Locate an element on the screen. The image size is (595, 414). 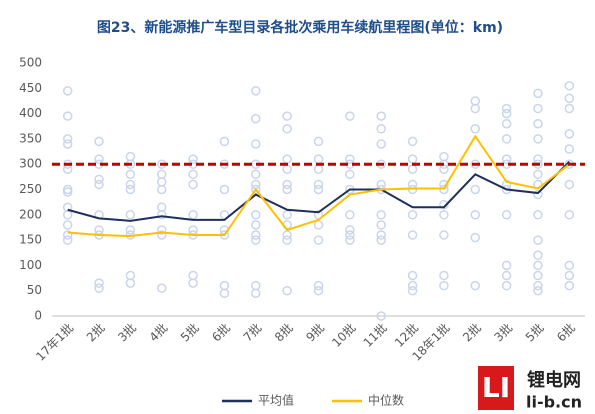
logo-box is located at coordinates (496, 388).